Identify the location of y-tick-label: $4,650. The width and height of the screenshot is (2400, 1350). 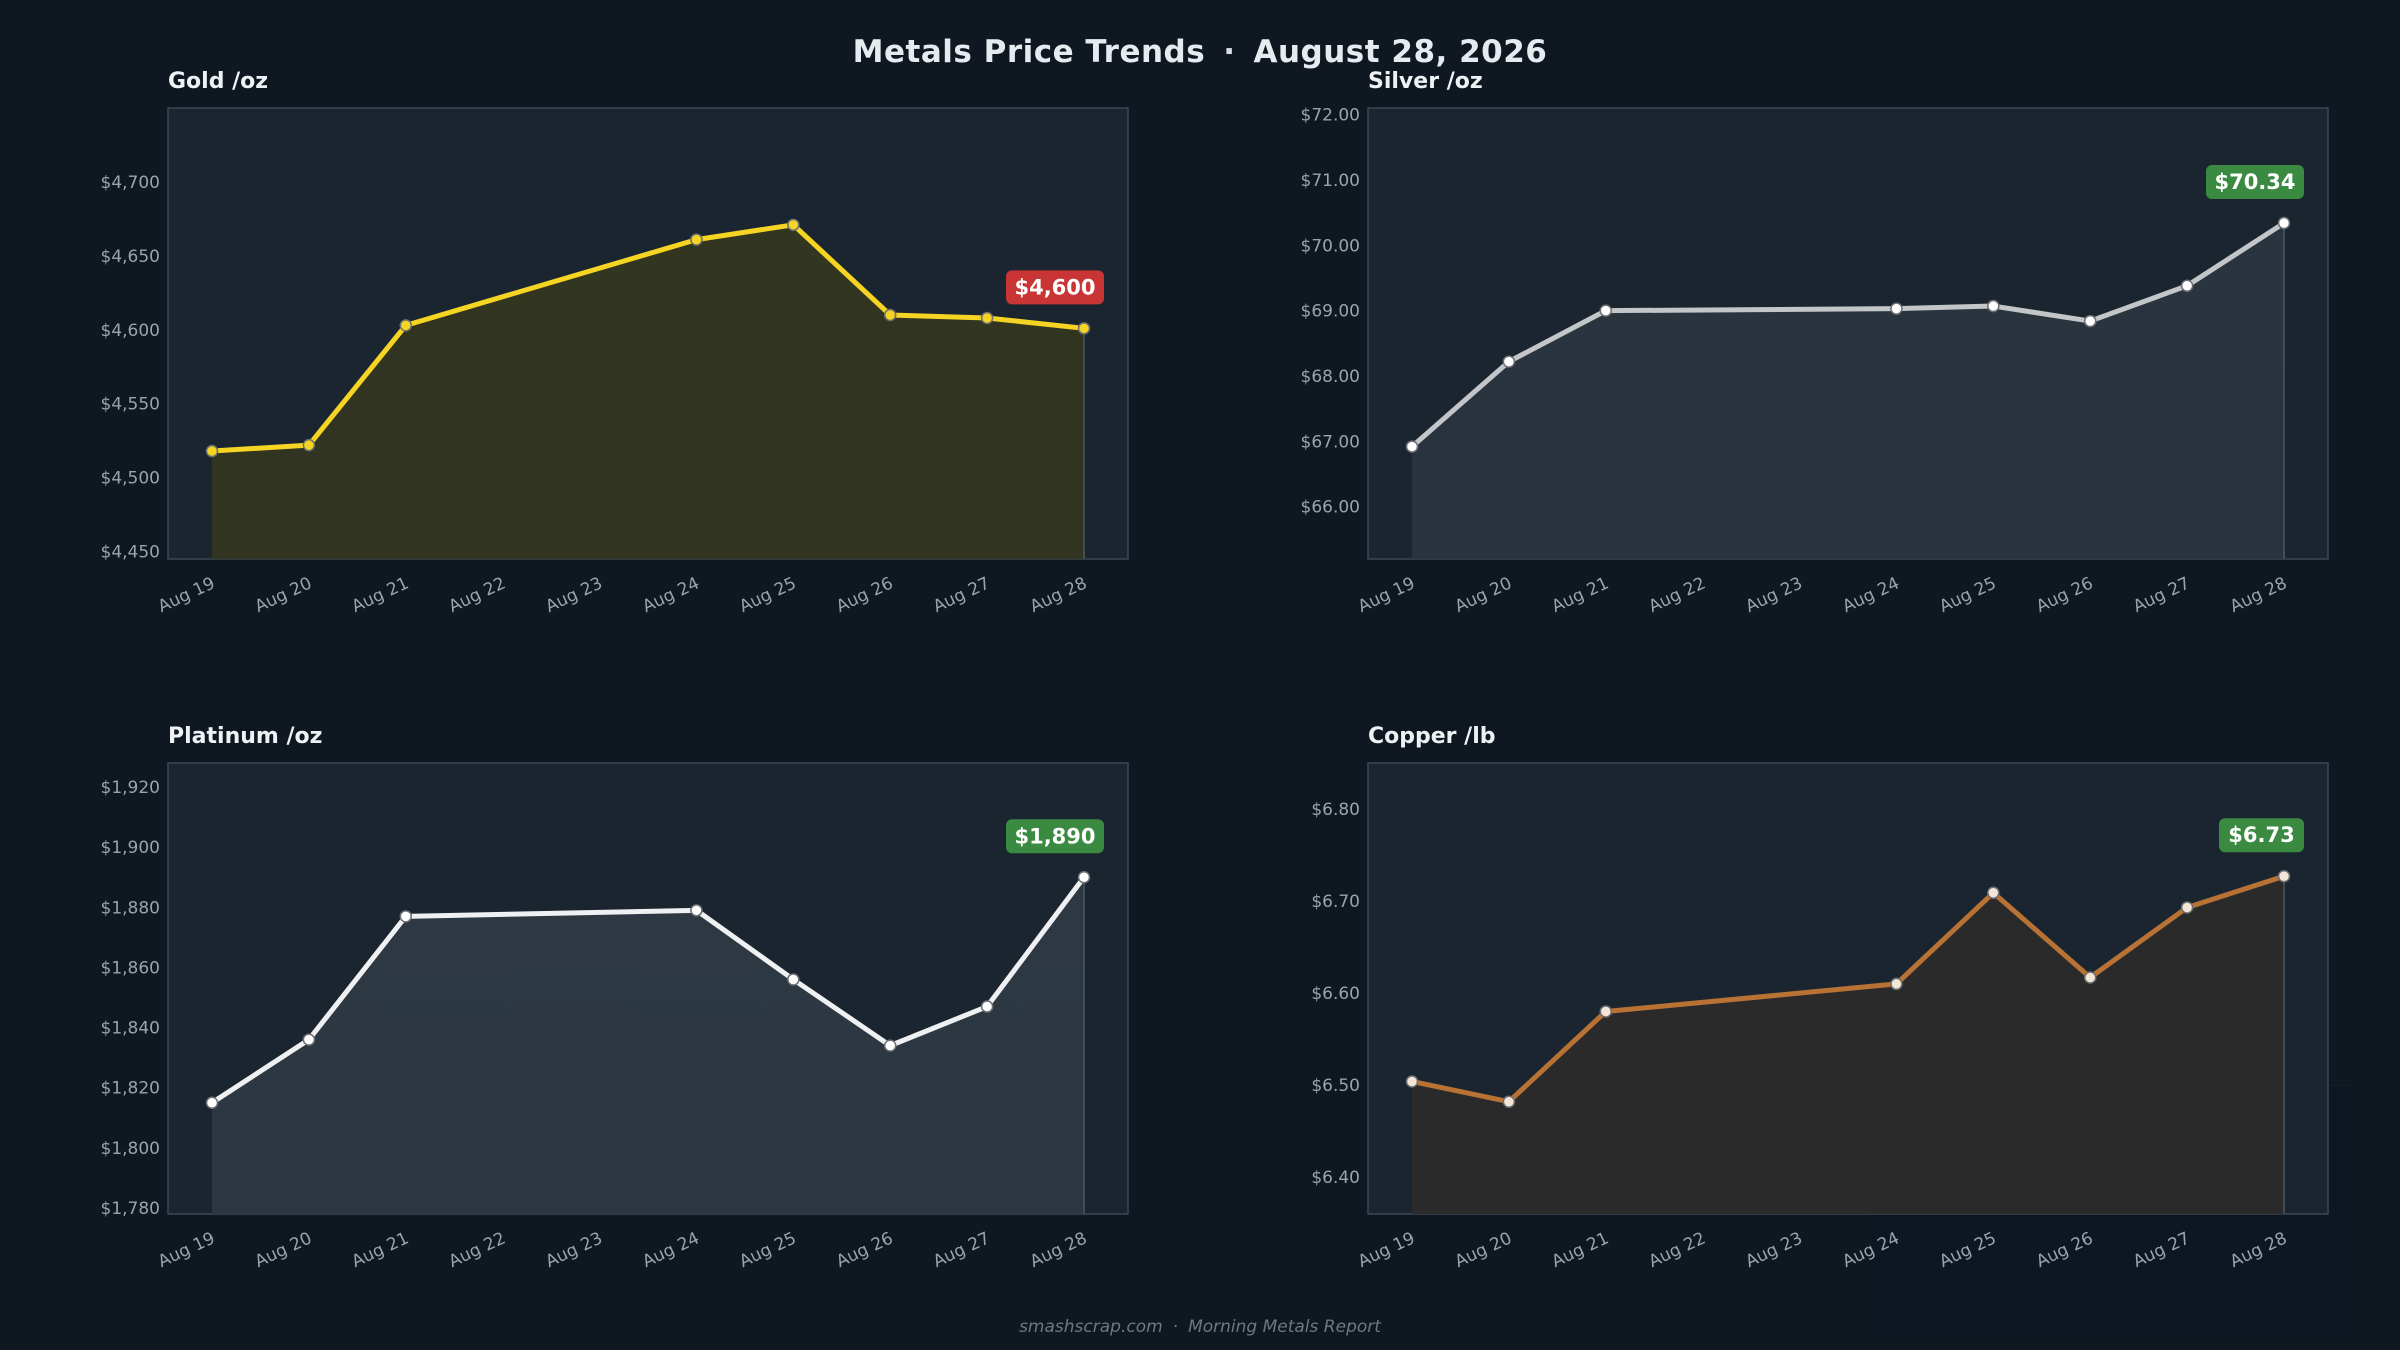
(130, 257).